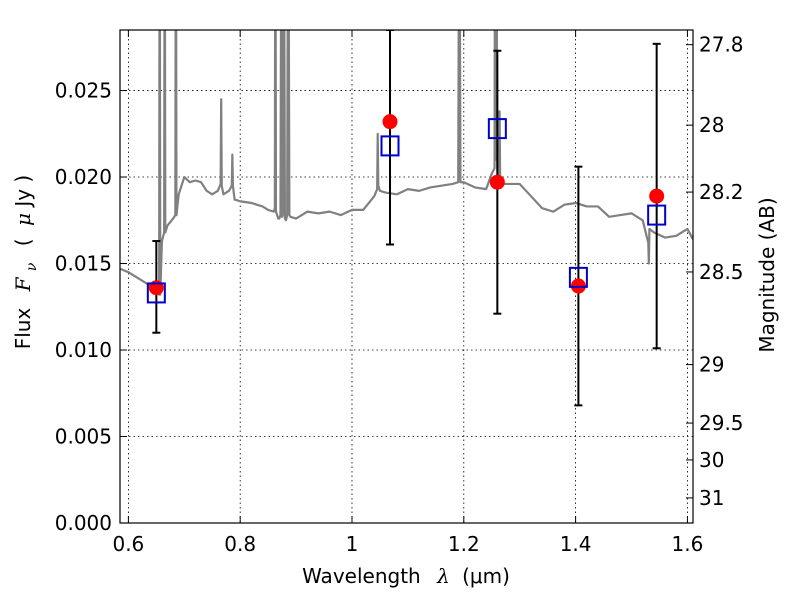 This screenshot has width=800, height=600. Describe the element at coordinates (711, 460) in the screenshot. I see `y2-tick-label: 30` at that location.